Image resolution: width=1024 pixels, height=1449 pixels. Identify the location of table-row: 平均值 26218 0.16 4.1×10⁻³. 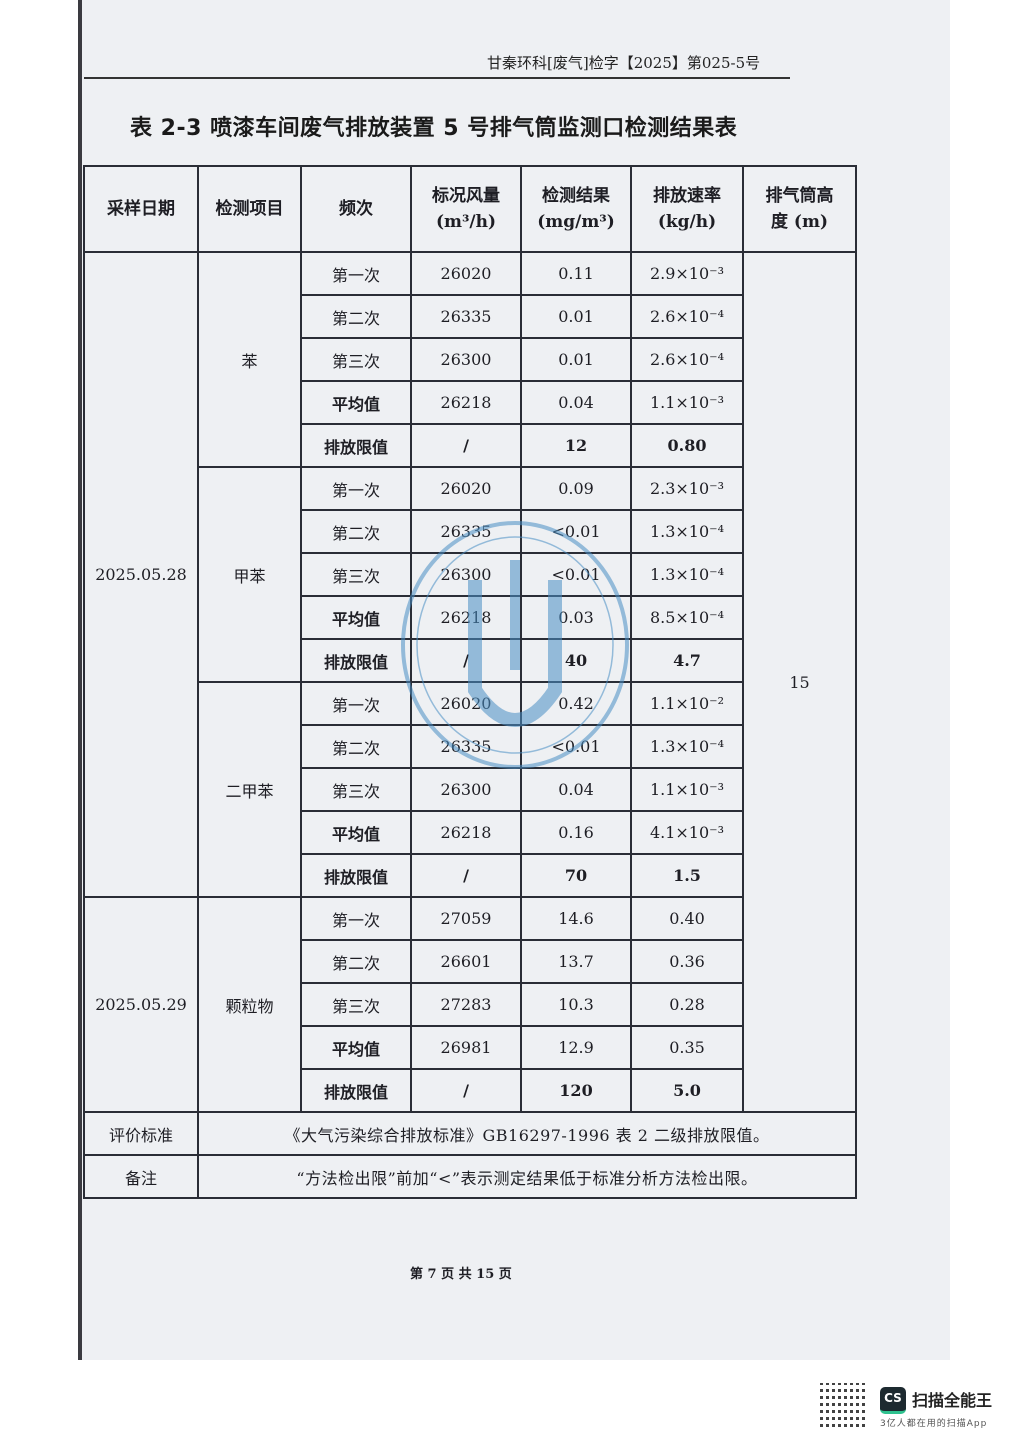
(470, 832).